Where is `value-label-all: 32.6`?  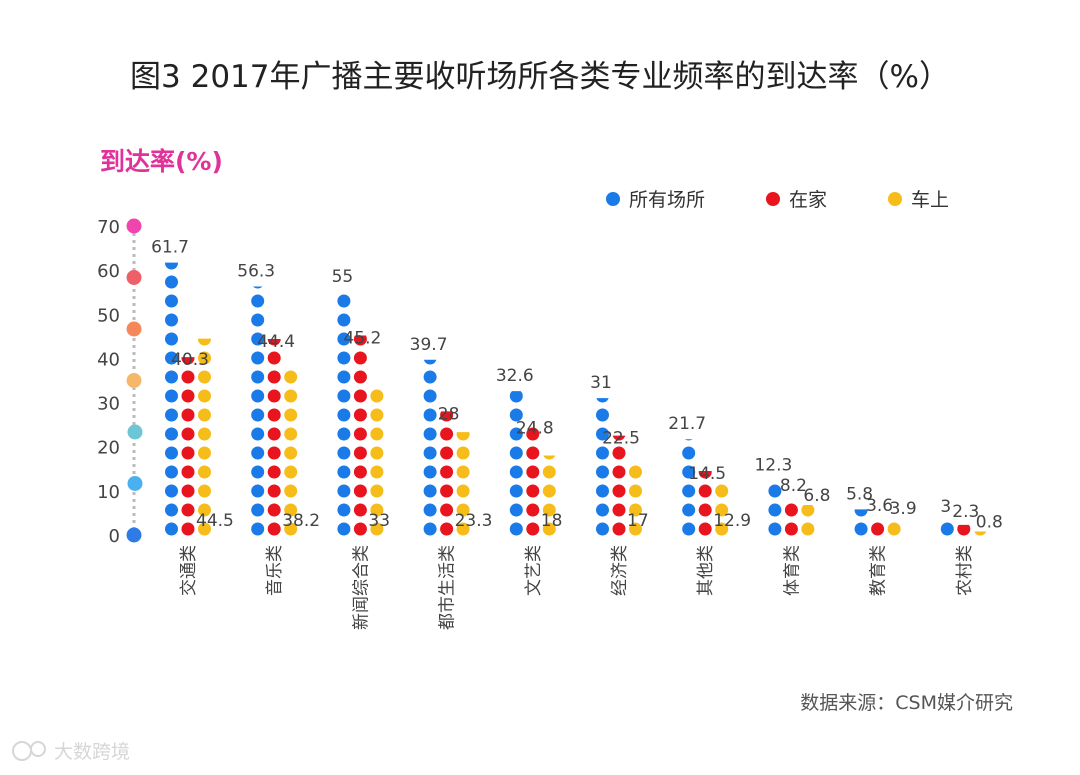 value-label-all: 32.6 is located at coordinates (515, 376).